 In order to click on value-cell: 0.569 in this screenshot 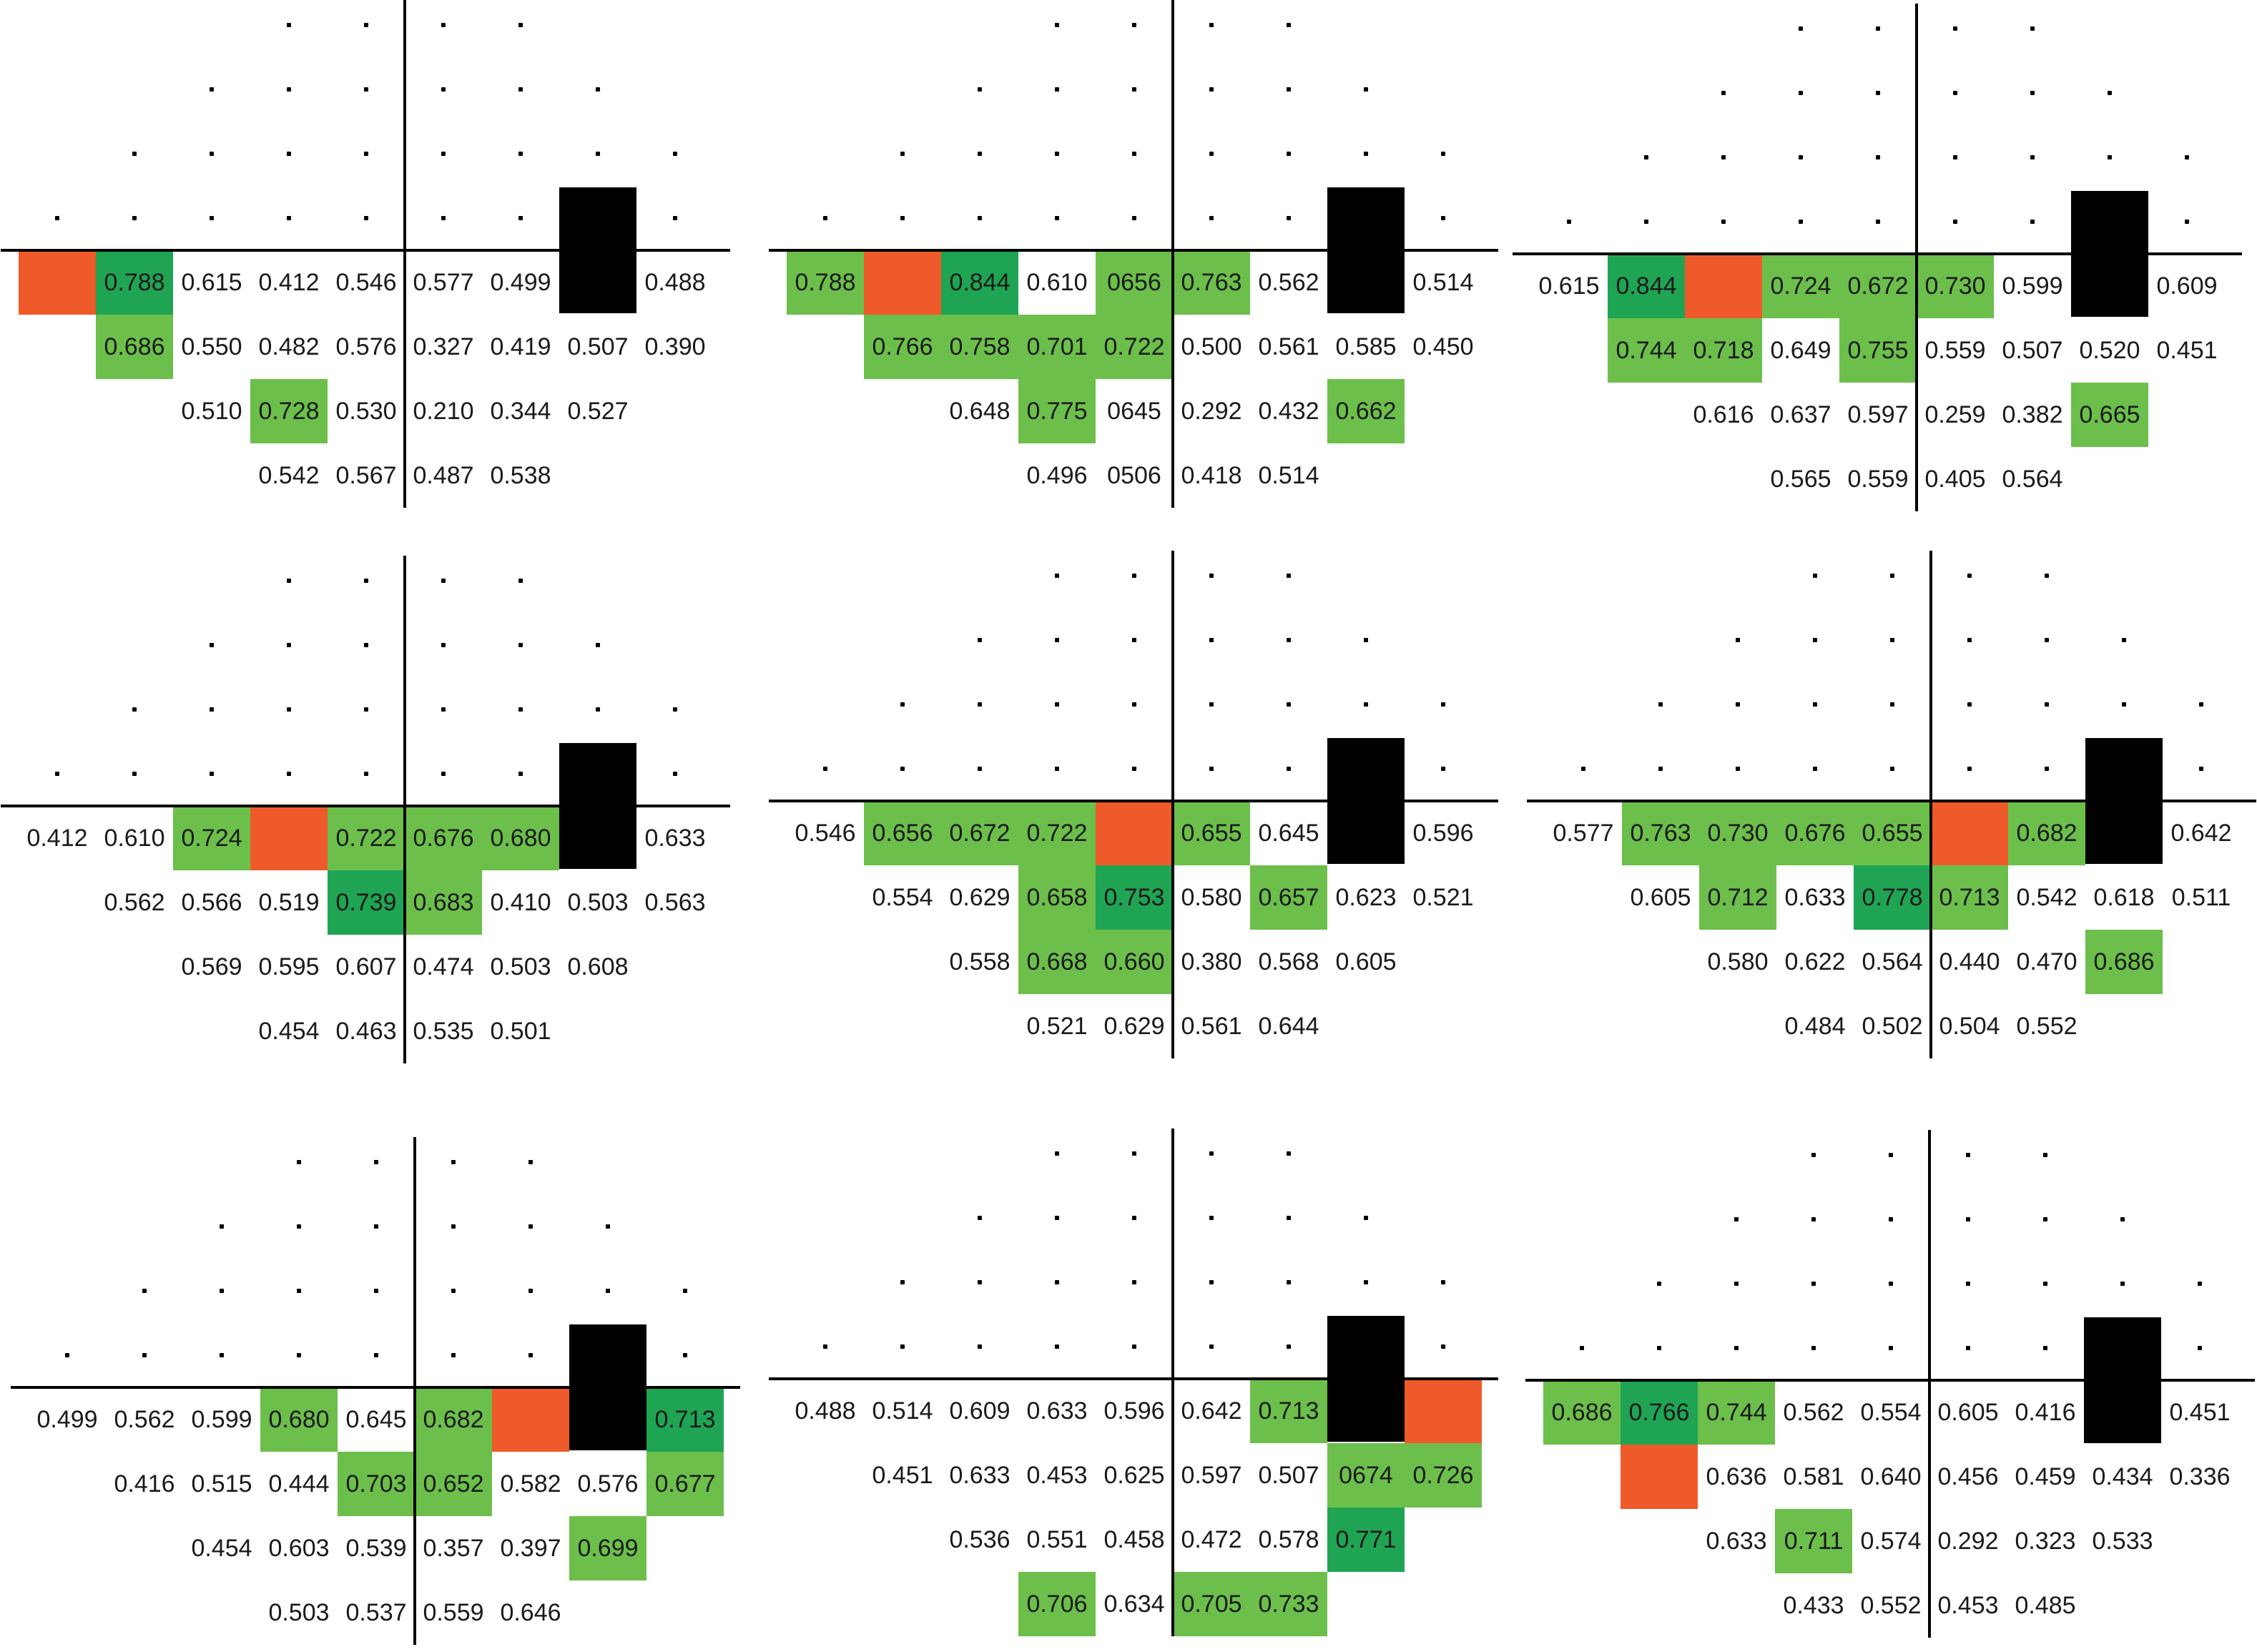, I will do `click(212, 967)`.